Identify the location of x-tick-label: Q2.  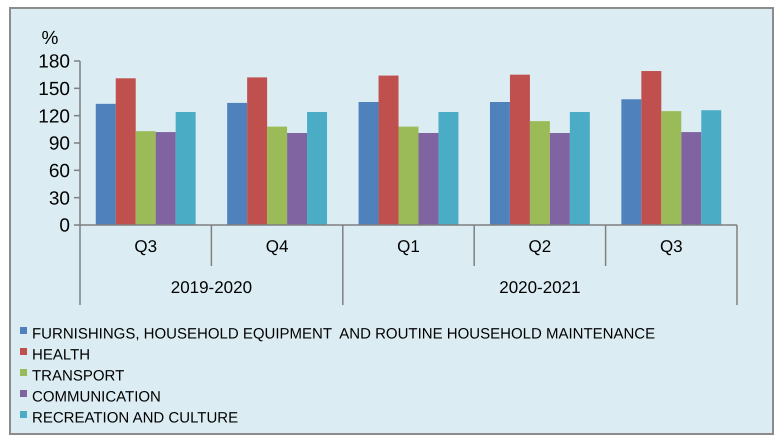
(540, 246).